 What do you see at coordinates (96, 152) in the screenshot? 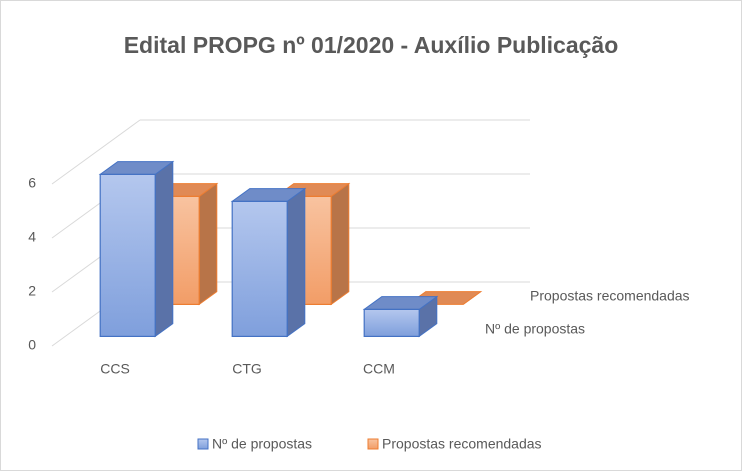
I see `grid-line` at bounding box center [96, 152].